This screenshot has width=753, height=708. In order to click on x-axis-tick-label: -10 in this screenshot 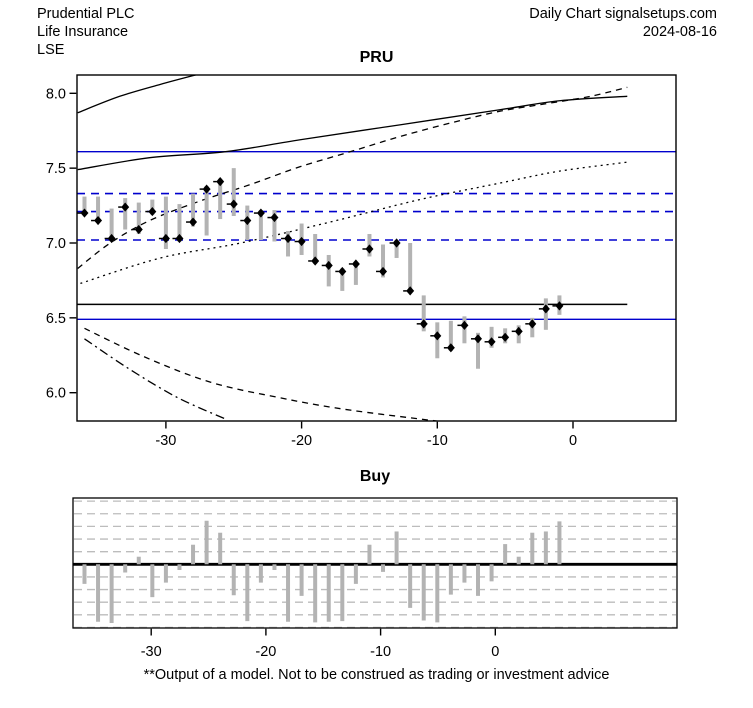, I will do `click(437, 441)`.